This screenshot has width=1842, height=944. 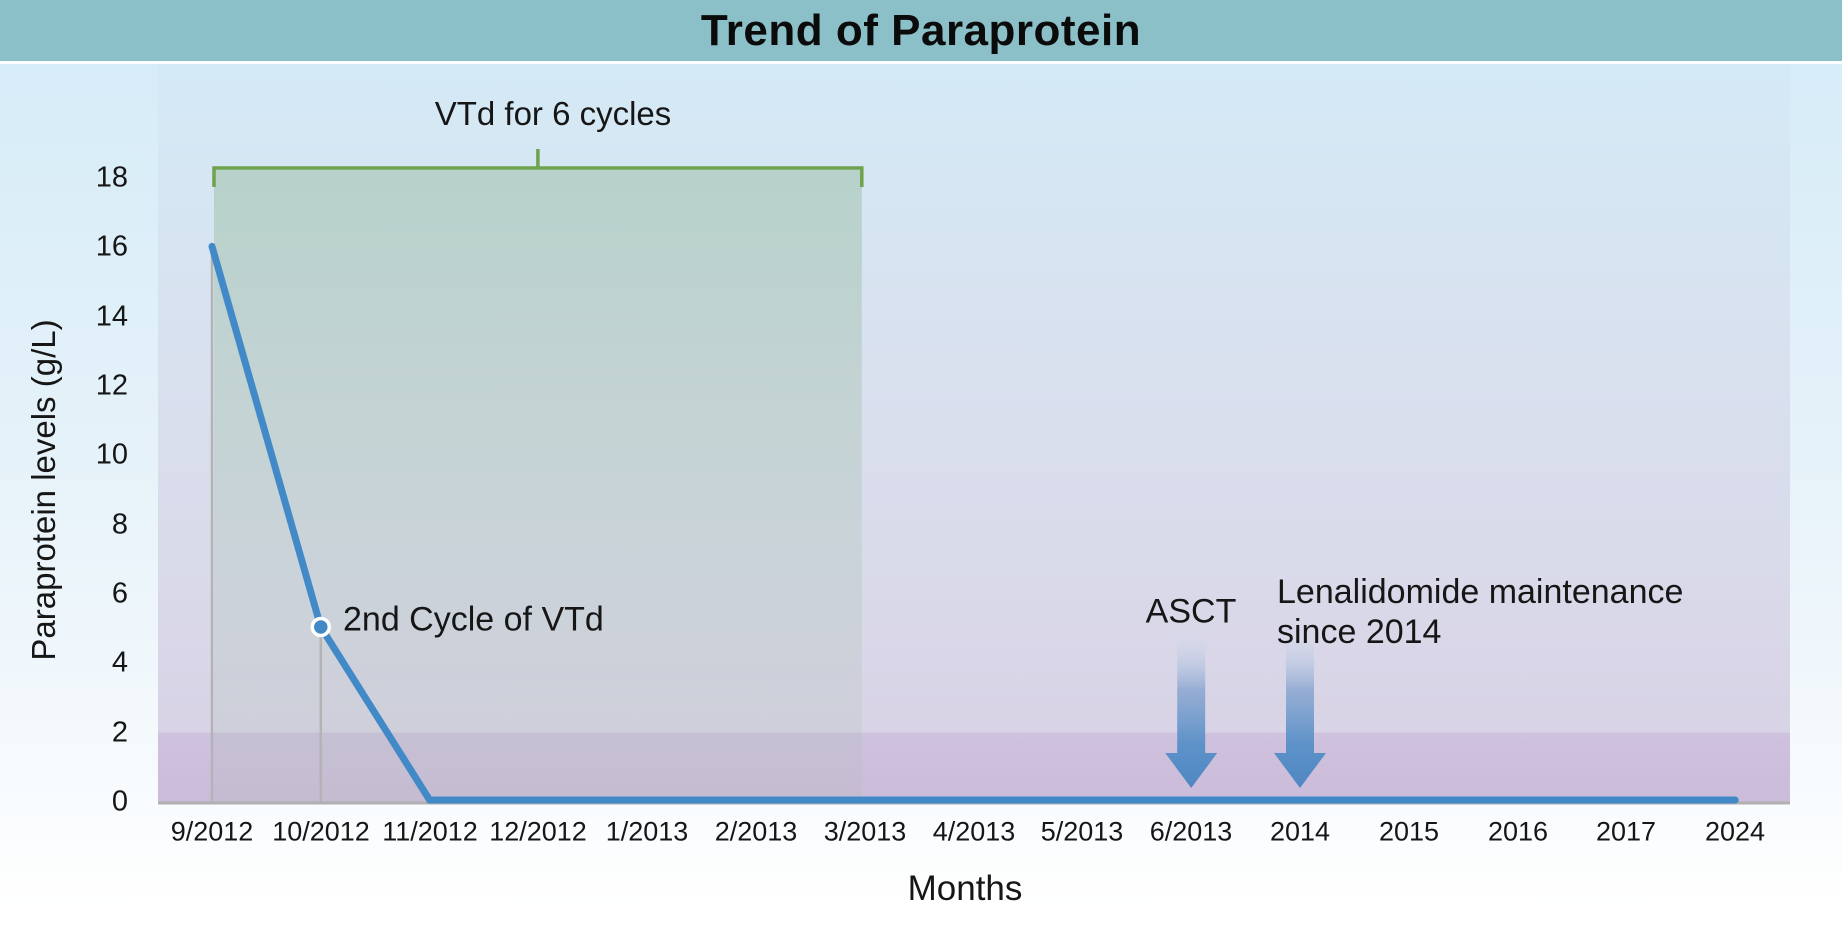 I want to click on y-tick-18: 18, so click(x=111, y=177).